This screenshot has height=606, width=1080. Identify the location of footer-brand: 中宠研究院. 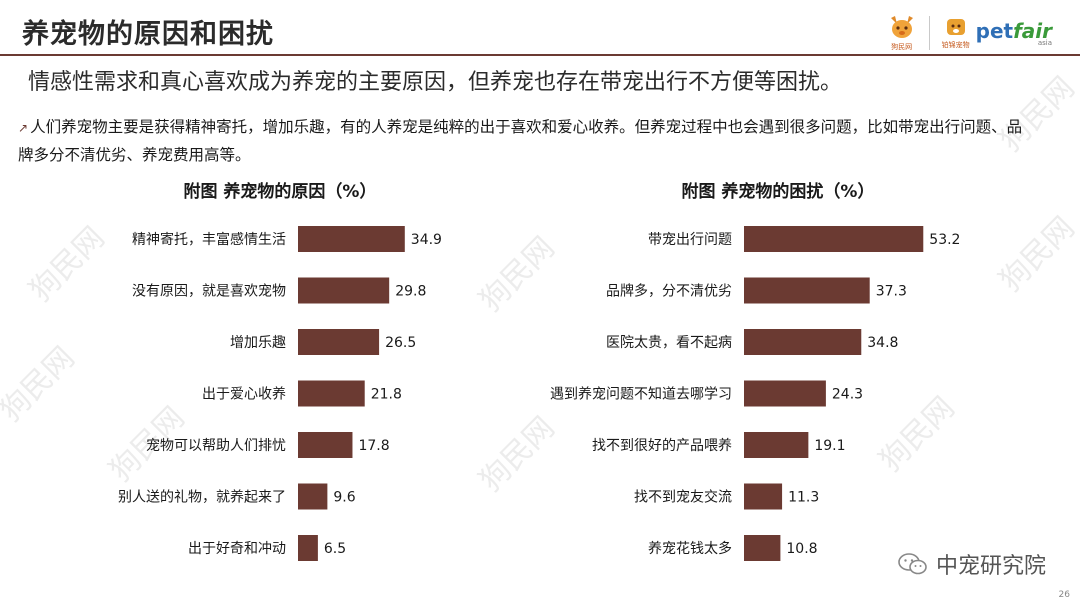
(972, 564).